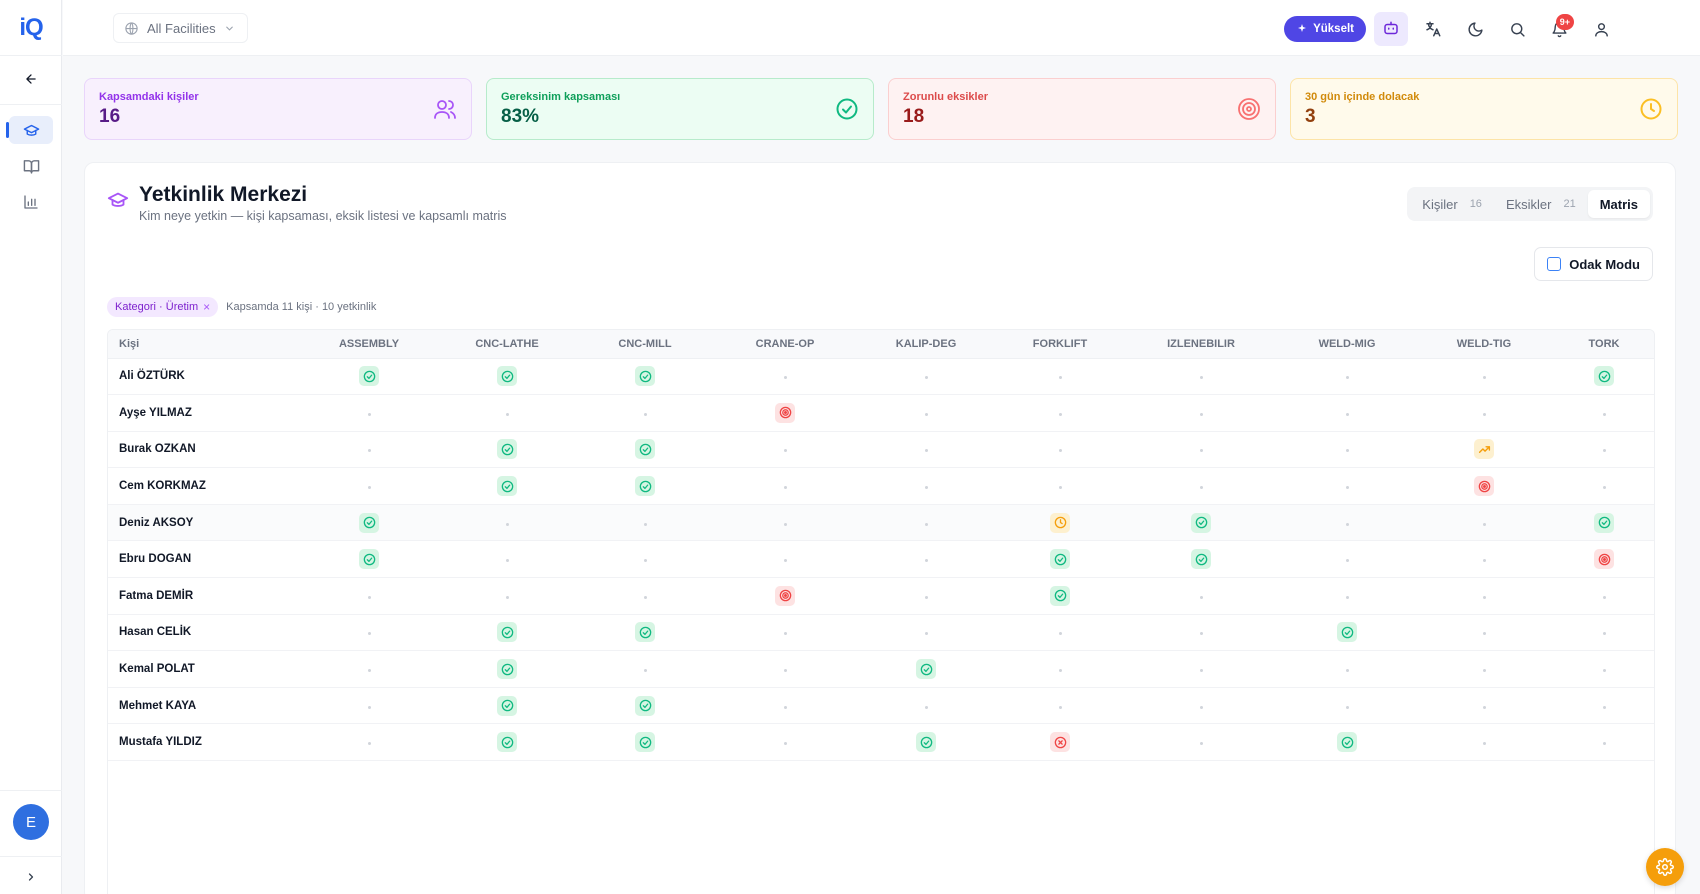 The image size is (1700, 894). I want to click on avatar: E, so click(31, 822).